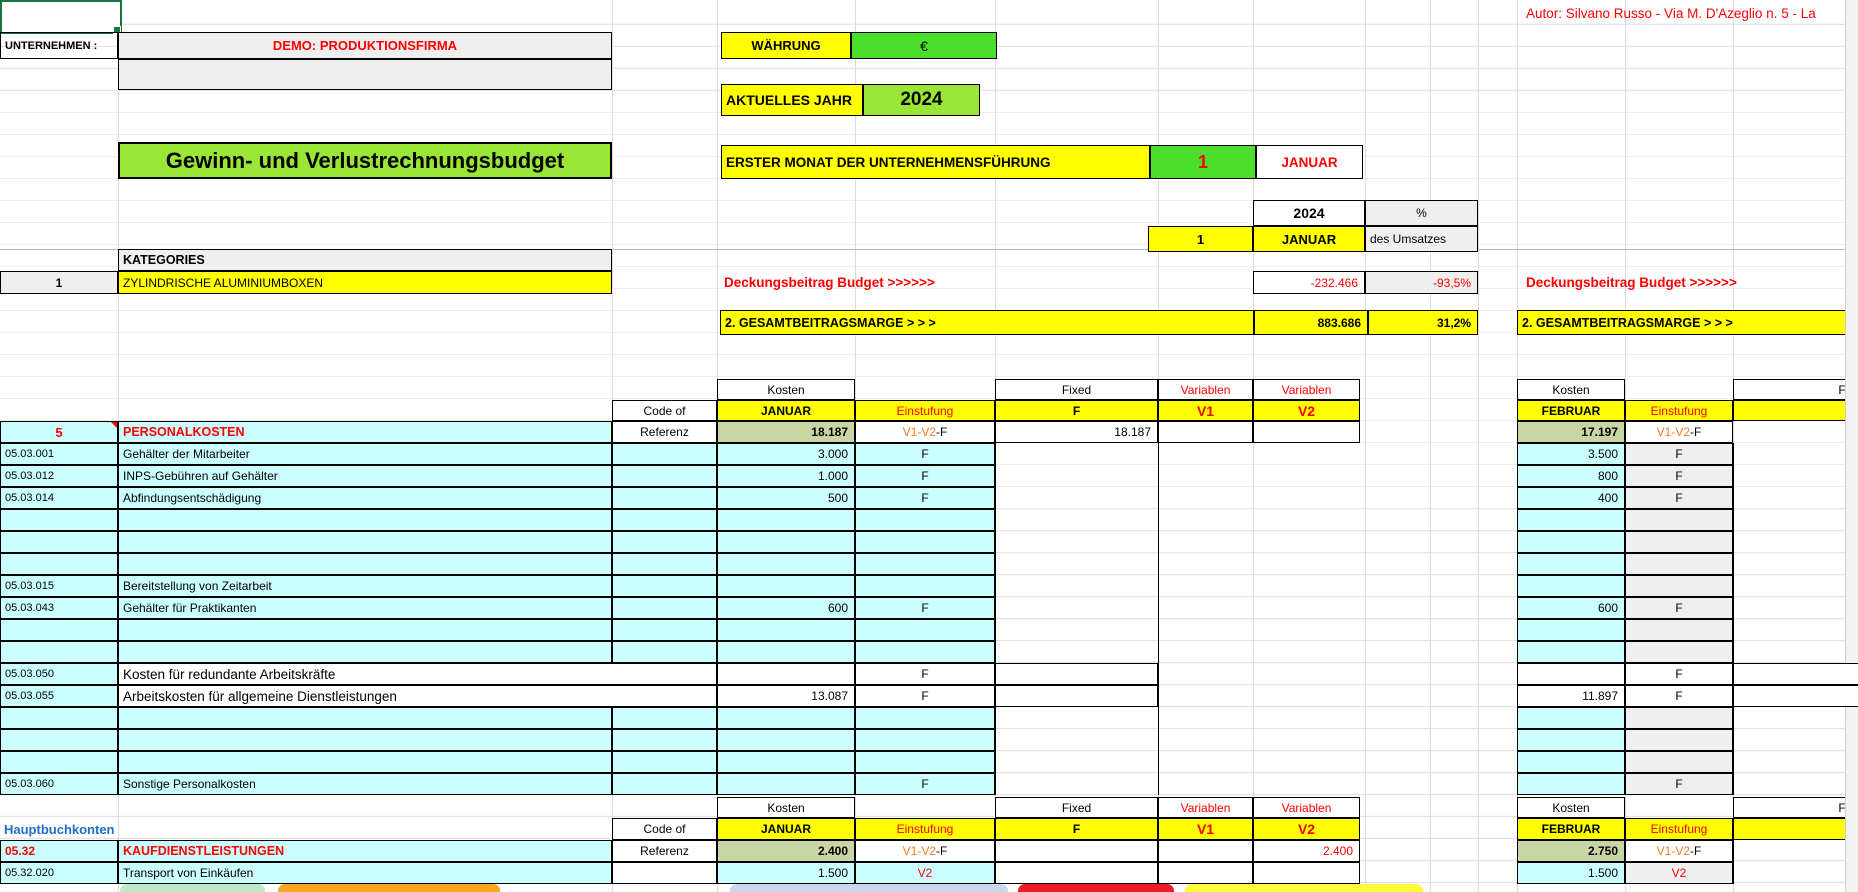  Describe the element at coordinates (925, 432) in the screenshot. I see `s1-jan-class: V1-V2 -F` at that location.